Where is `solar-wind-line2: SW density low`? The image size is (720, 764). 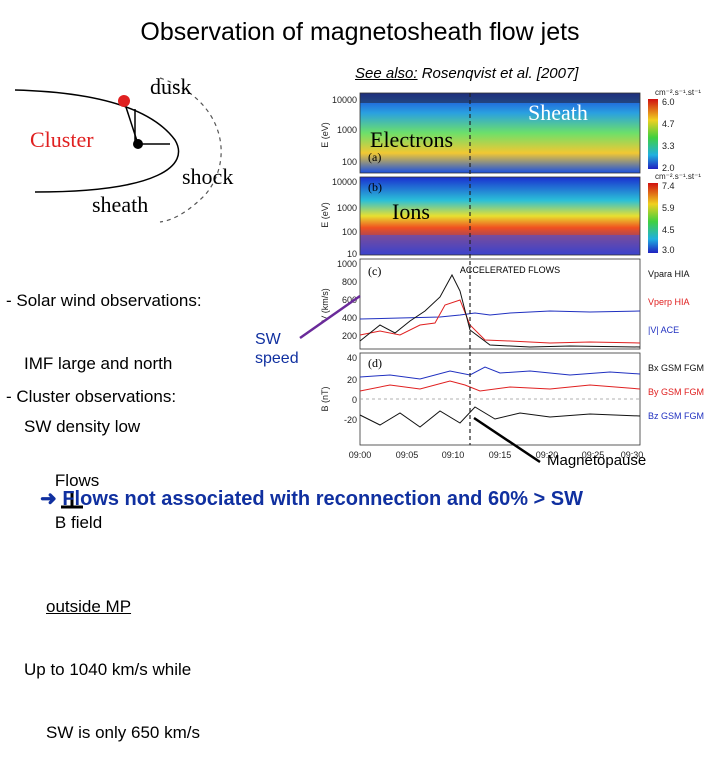 solar-wind-line2: SW density low is located at coordinates (82, 426).